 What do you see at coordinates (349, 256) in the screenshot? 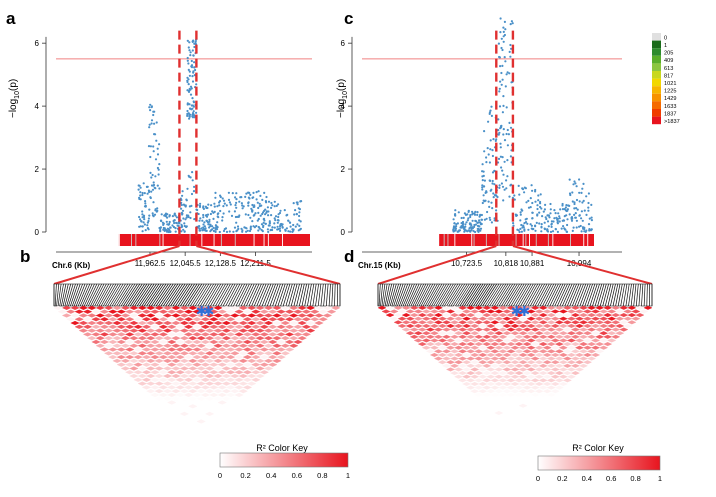
I see `panel-label-d: d` at bounding box center [349, 256].